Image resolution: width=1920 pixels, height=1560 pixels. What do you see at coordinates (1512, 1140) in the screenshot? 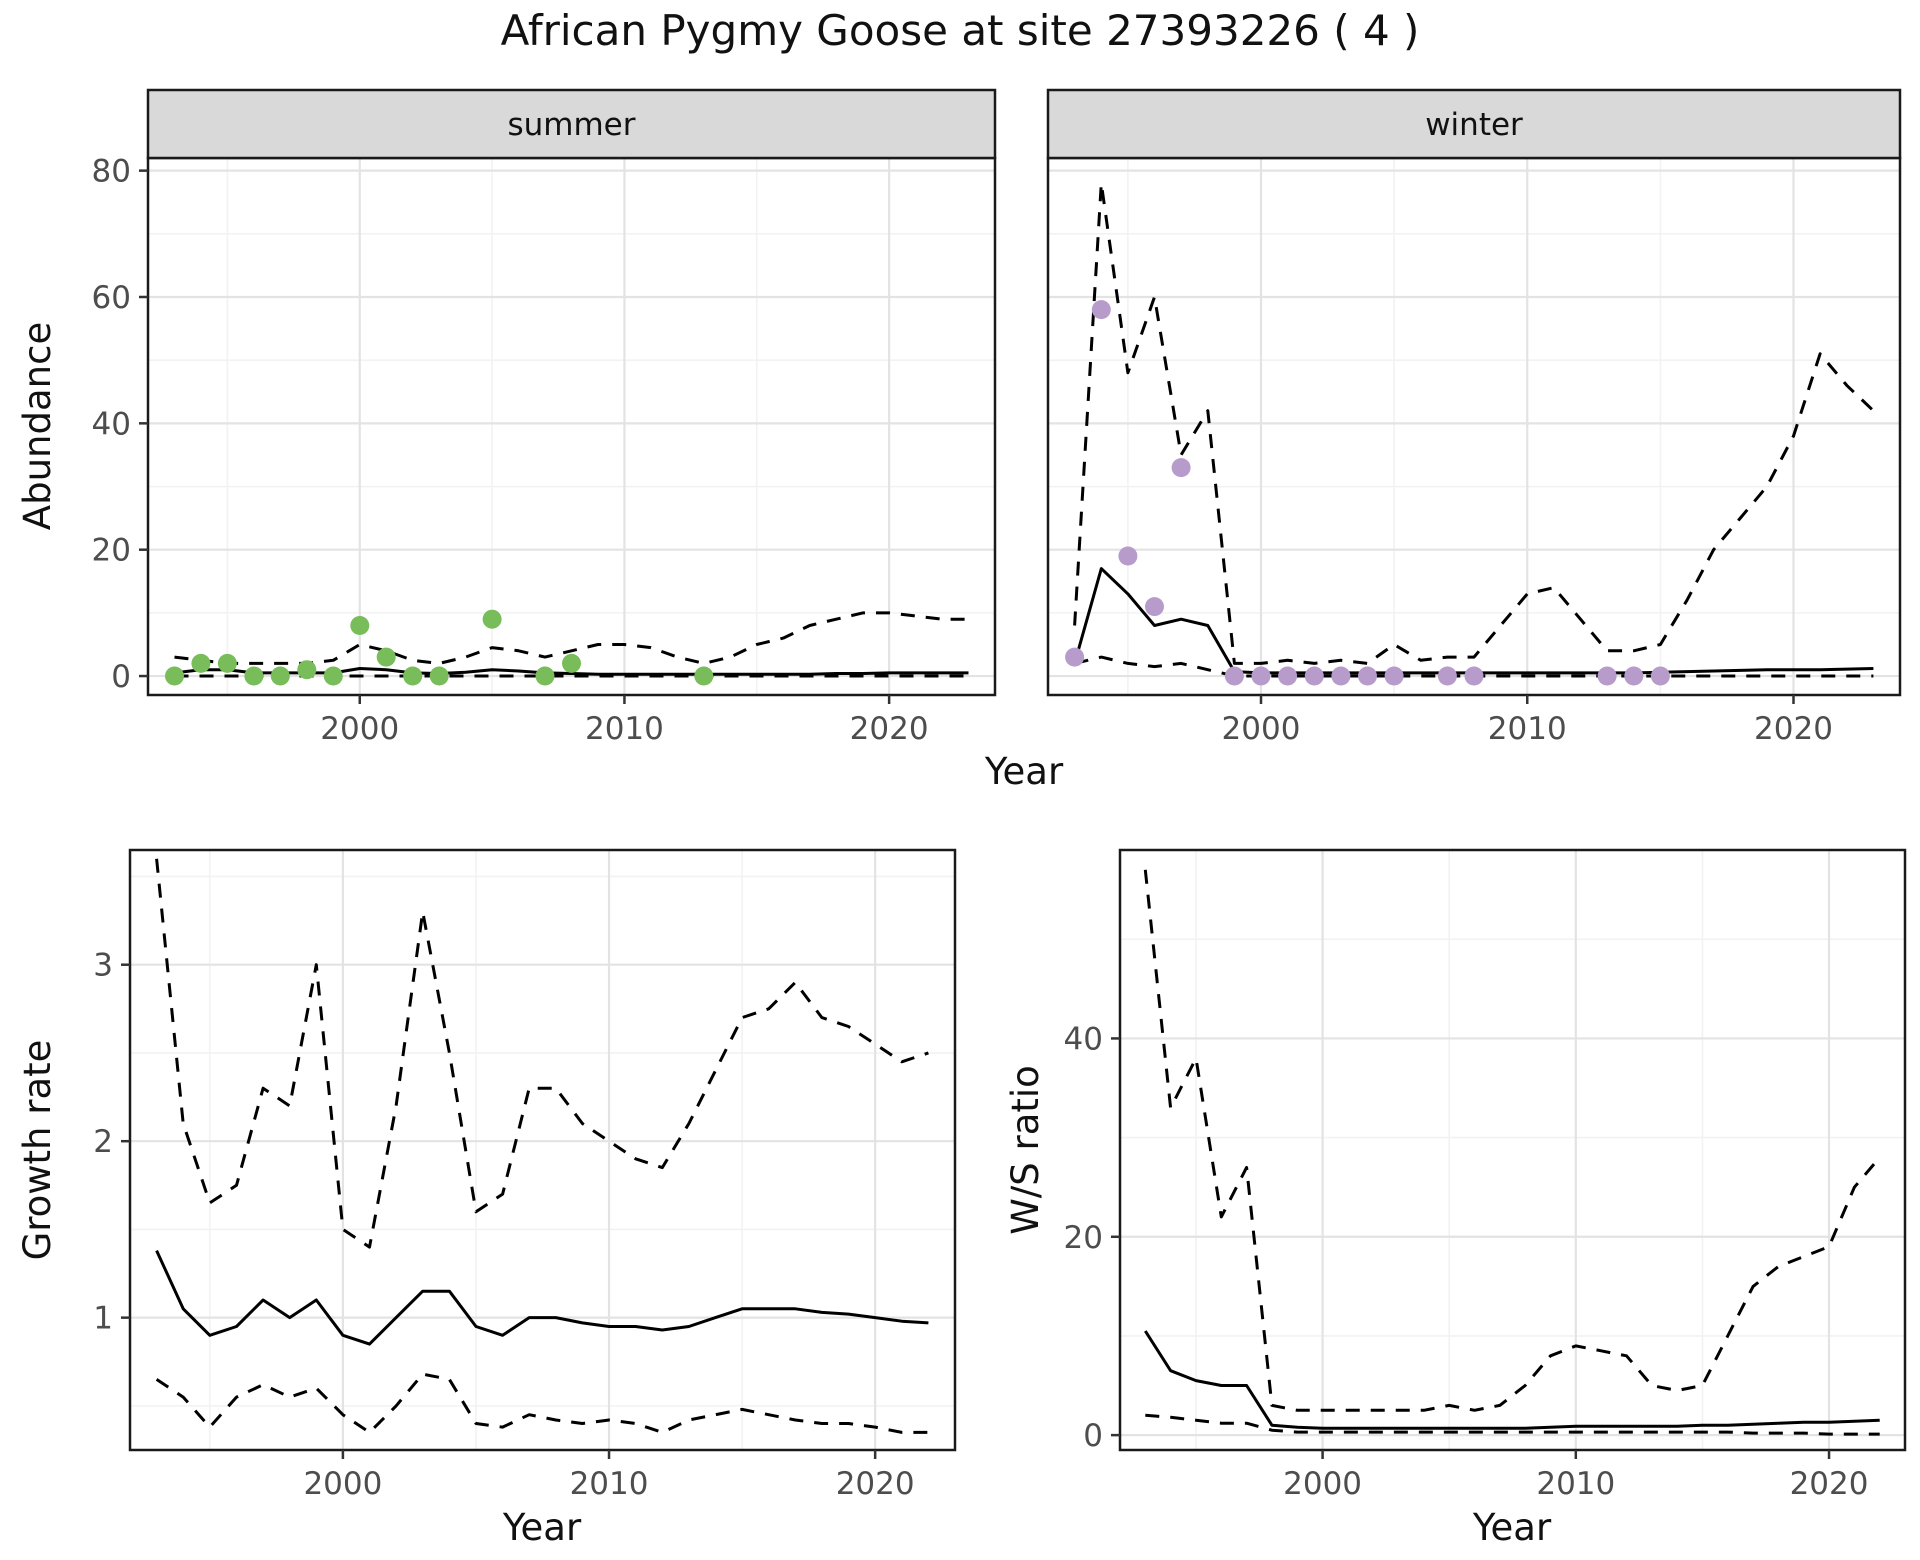
I see `ws-ratio-upper_ci-line` at bounding box center [1512, 1140].